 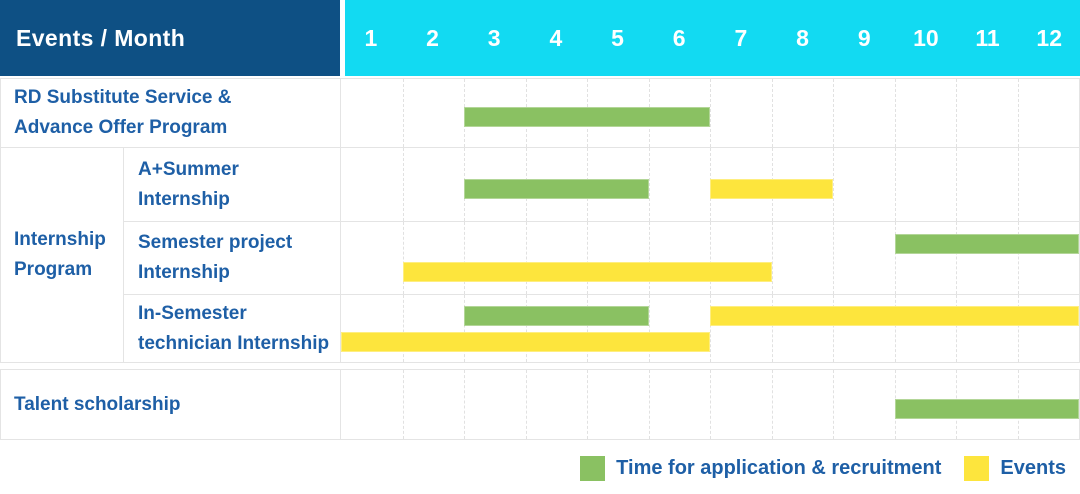 I want to click on table-row-semester-project-internship: Semester project Internship, so click(x=601, y=258).